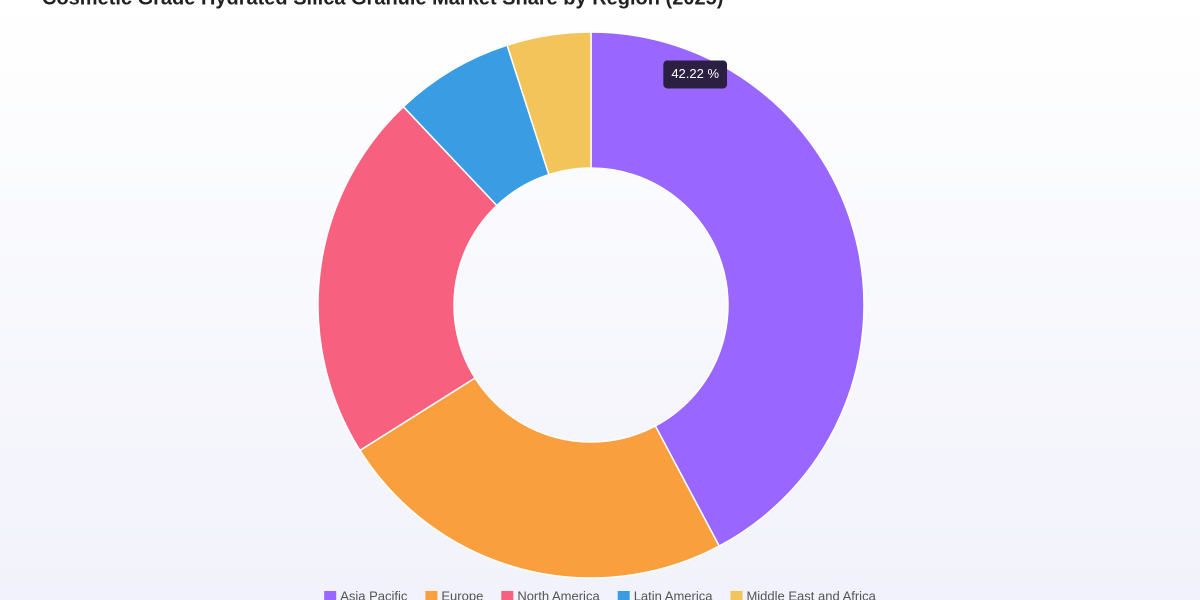 The image size is (1200, 600). What do you see at coordinates (558, 594) in the screenshot?
I see `legend-label: North America` at bounding box center [558, 594].